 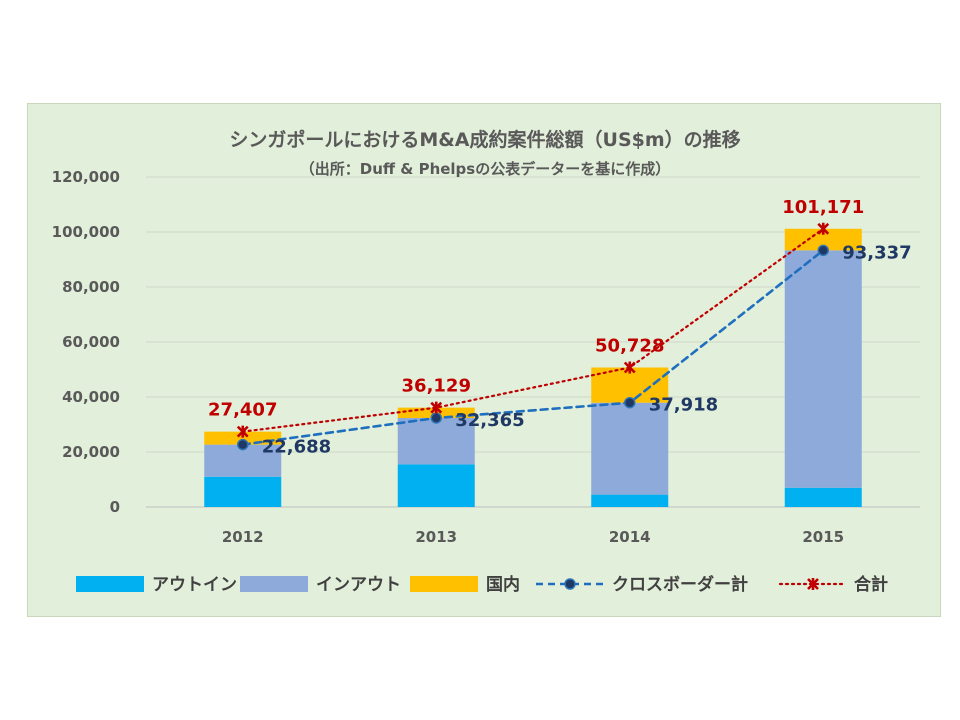 I want to click on chart-title: シンガポールにおけるM&A成約案件総額（US$m）の推移, so click(x=484, y=139).